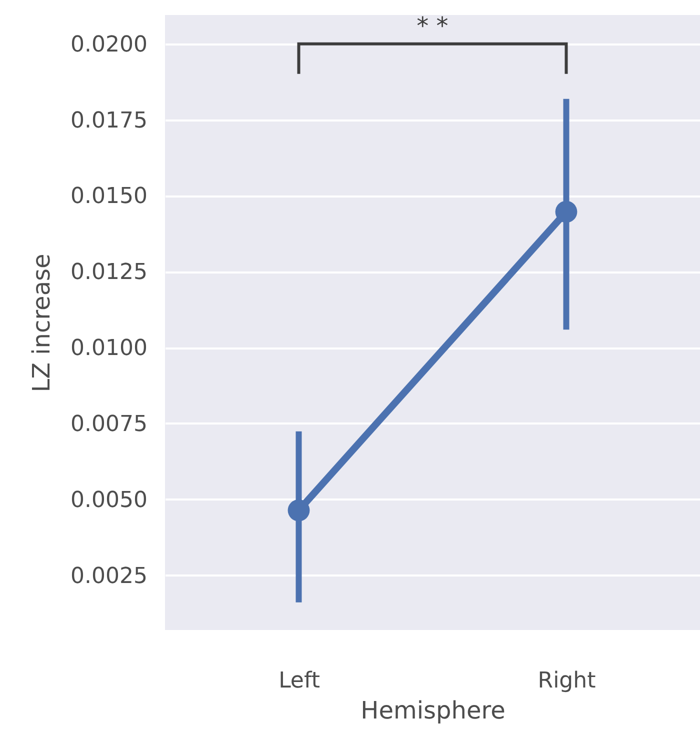  I want to click on x-tick-label: Right, so click(567, 681).